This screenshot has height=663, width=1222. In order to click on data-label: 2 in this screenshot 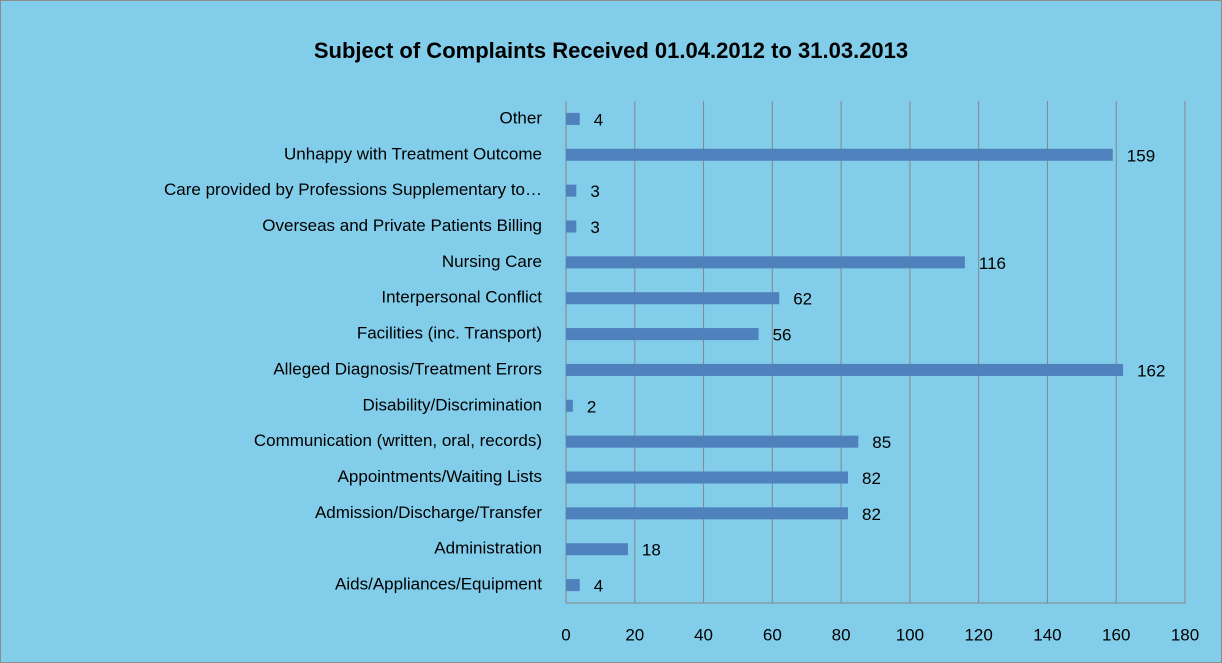, I will do `click(591, 406)`.